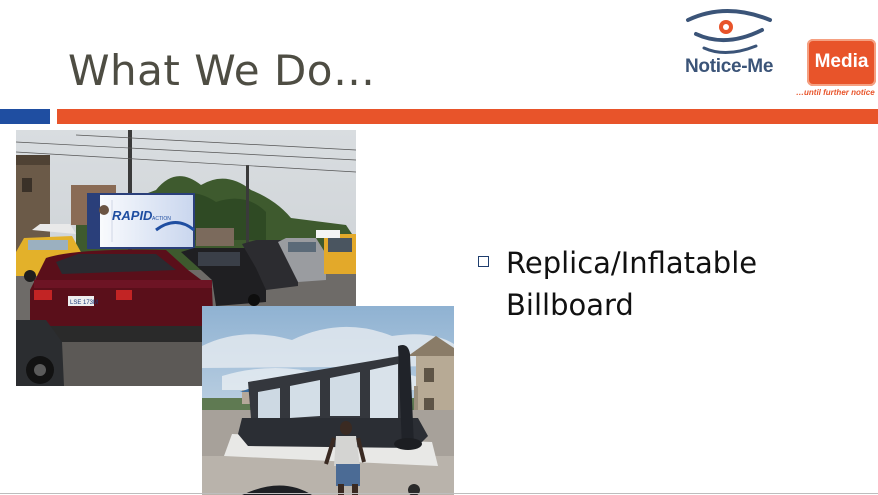  I want to click on logo-tagline: …until further notice, so click(835, 92).